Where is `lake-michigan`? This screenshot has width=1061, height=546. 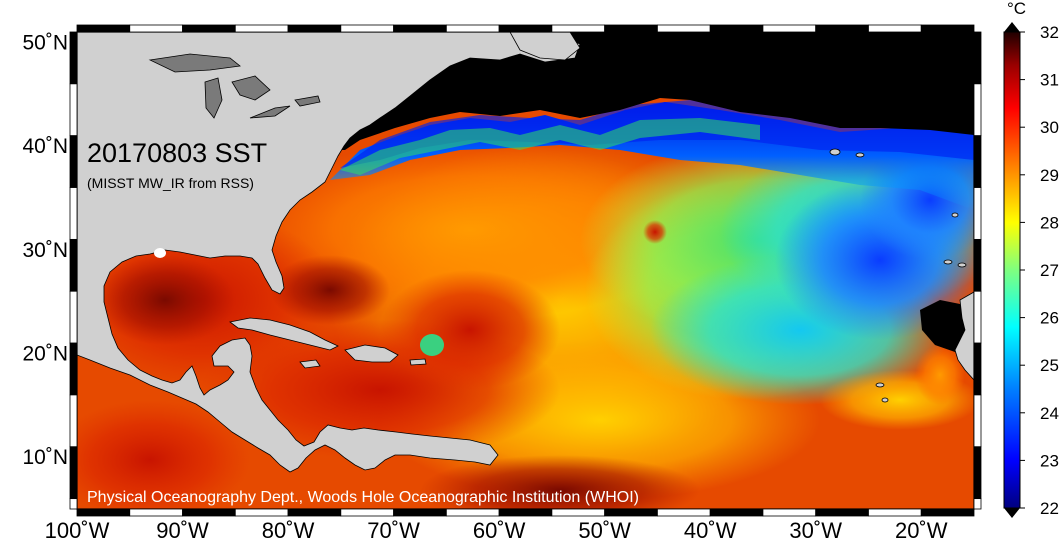 lake-michigan is located at coordinates (213, 98).